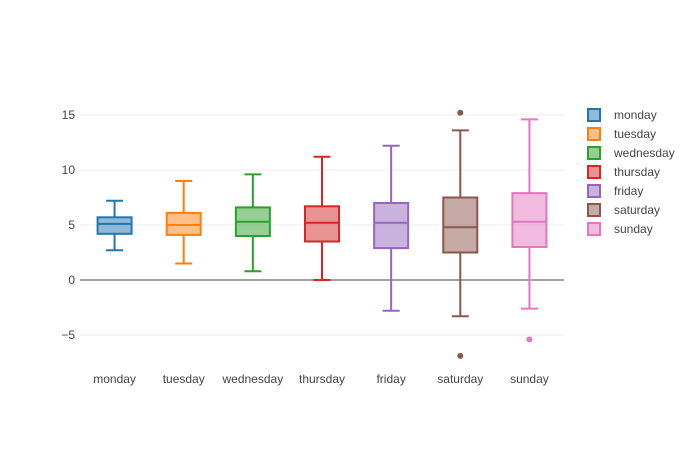  I want to click on box-monday, so click(114, 225).